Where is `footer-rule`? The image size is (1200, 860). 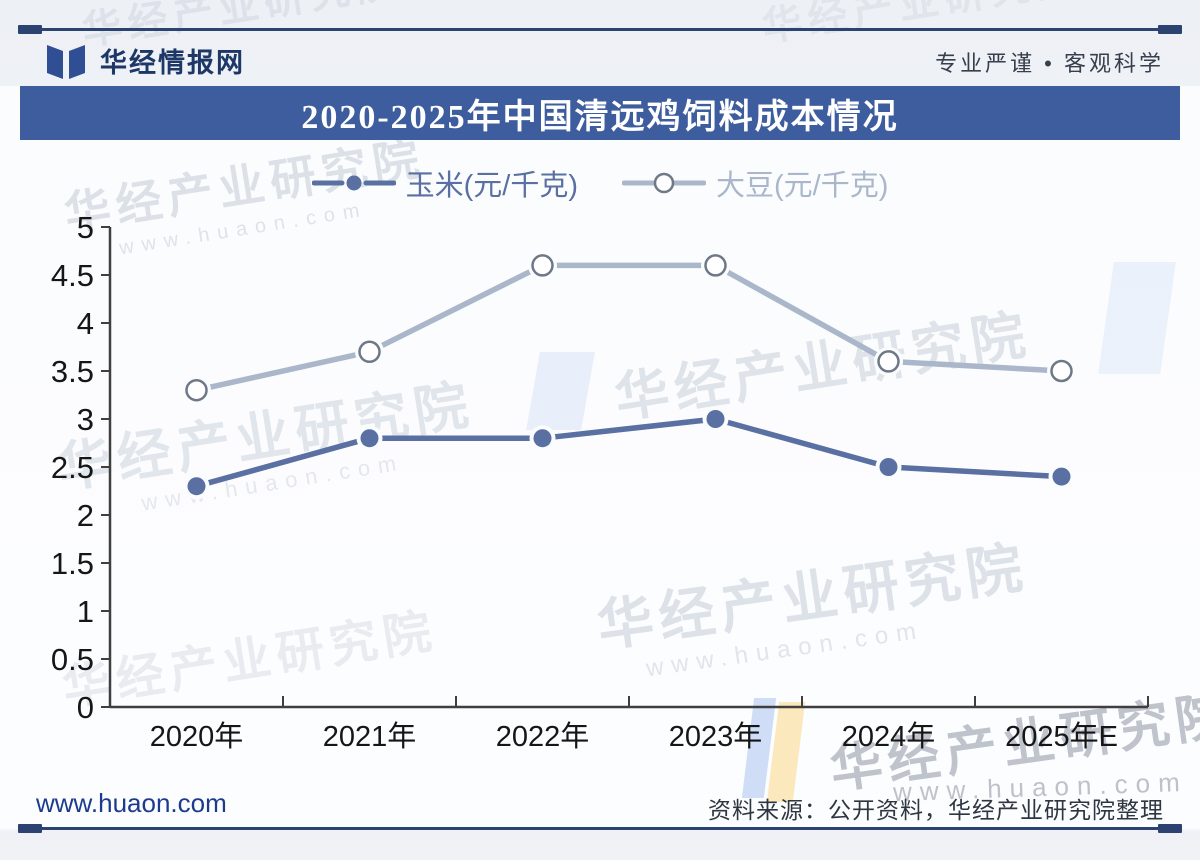
footer-rule is located at coordinates (600, 828).